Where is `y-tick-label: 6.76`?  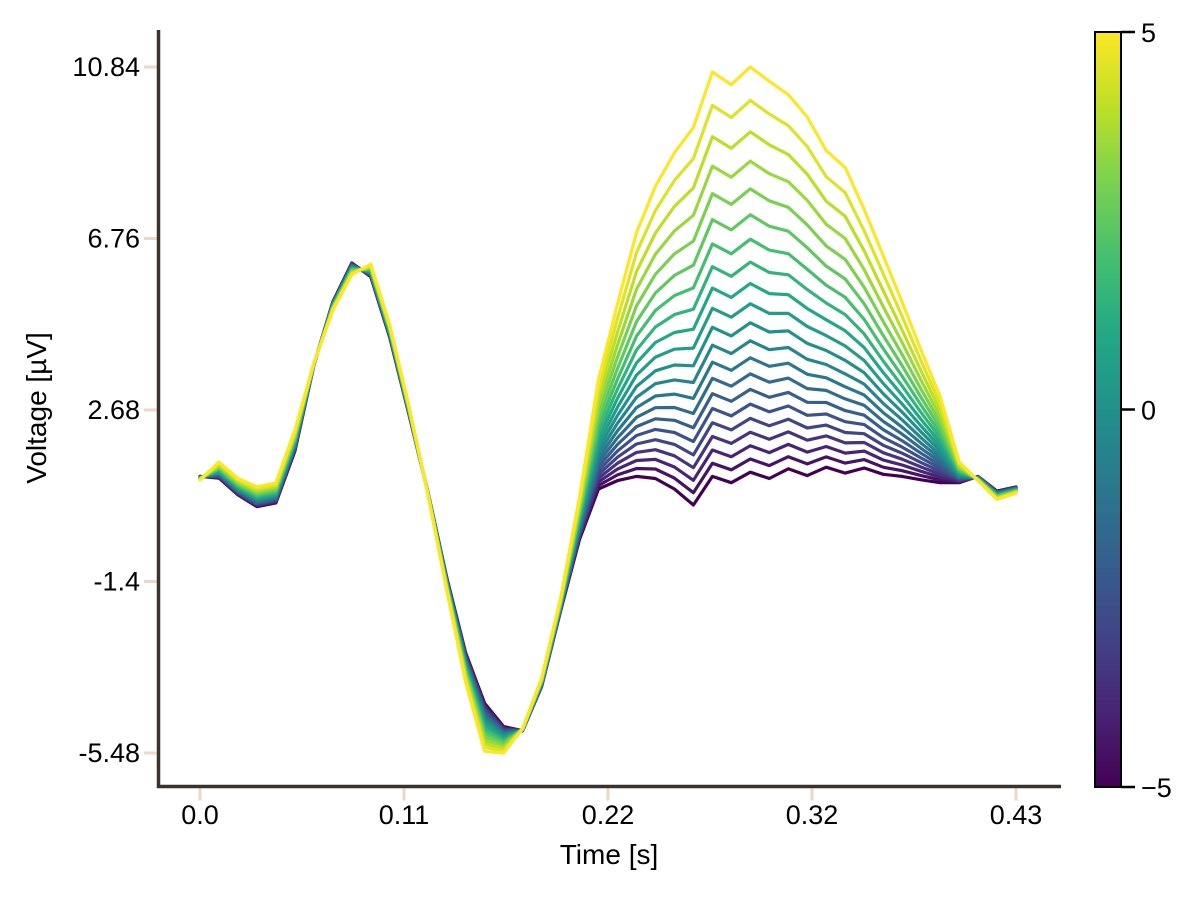 y-tick-label: 6.76 is located at coordinates (113, 239).